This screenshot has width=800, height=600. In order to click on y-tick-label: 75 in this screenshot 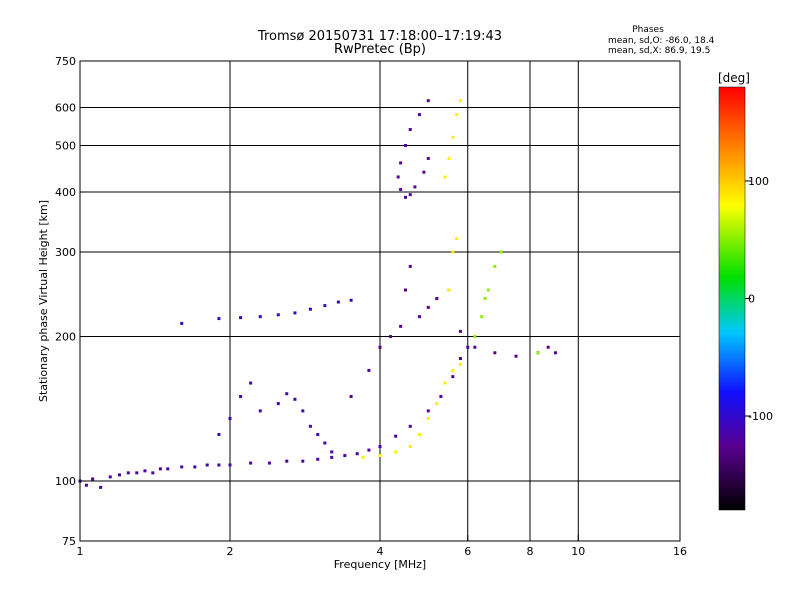, I will do `click(69, 541)`.